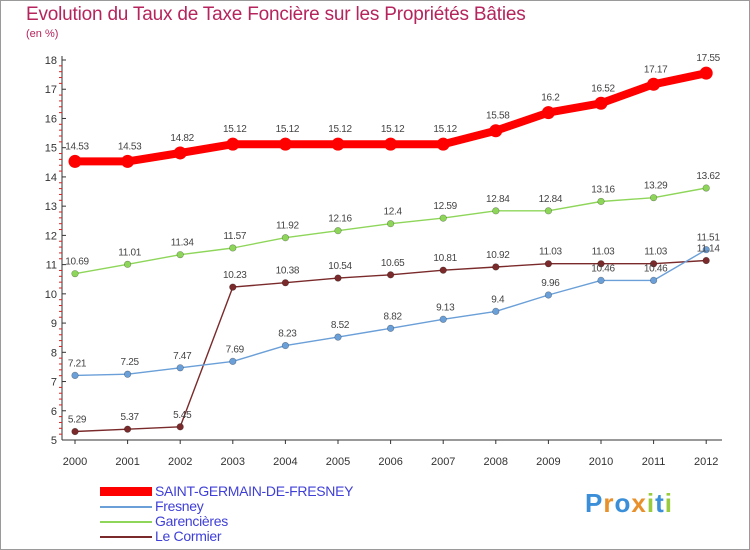 The height and width of the screenshot is (550, 750). What do you see at coordinates (54, 353) in the screenshot?
I see `y-tick-label: 8` at bounding box center [54, 353].